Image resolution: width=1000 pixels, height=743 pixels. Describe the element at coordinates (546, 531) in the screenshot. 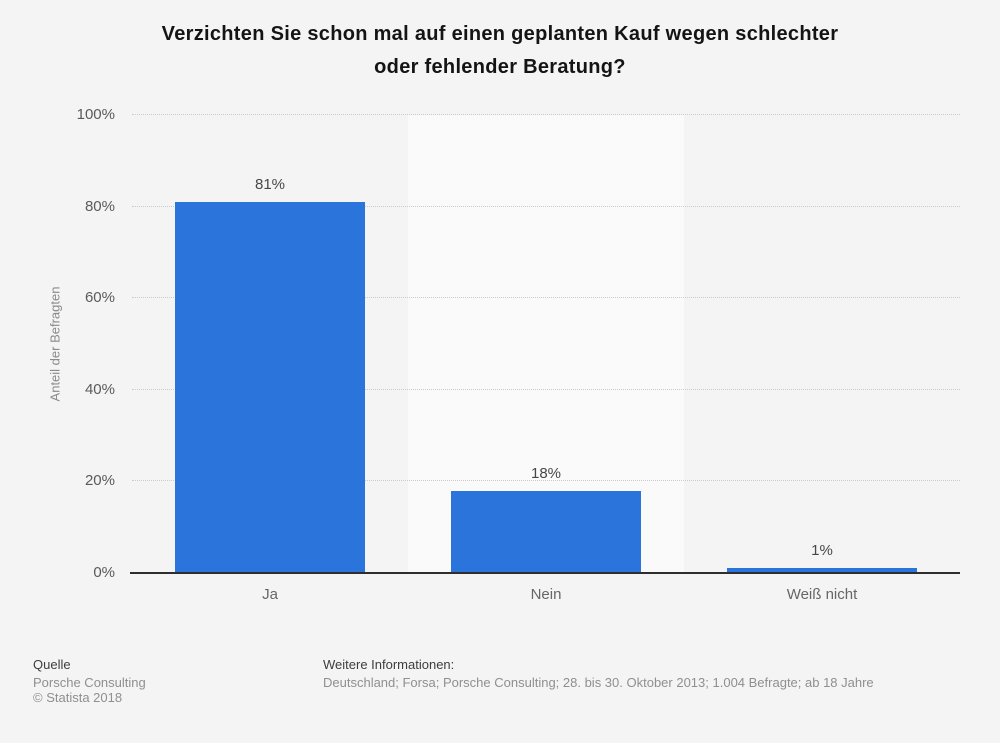

I see `bar-nein` at that location.